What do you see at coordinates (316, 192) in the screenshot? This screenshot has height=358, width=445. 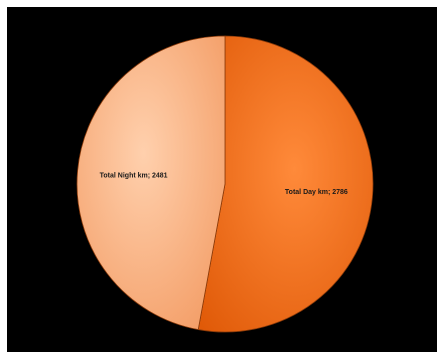 I see `data-label-total-day-km: Total Day km; 2786` at bounding box center [316, 192].